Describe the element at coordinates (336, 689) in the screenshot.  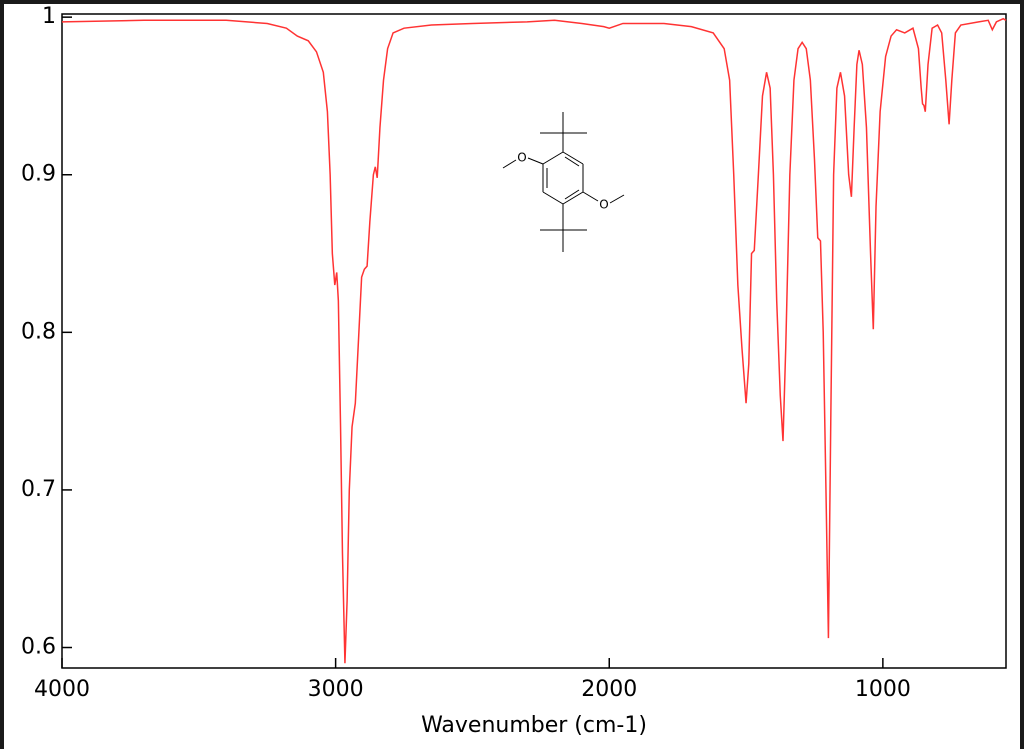
I see `x-tick-label: 3000` at that location.